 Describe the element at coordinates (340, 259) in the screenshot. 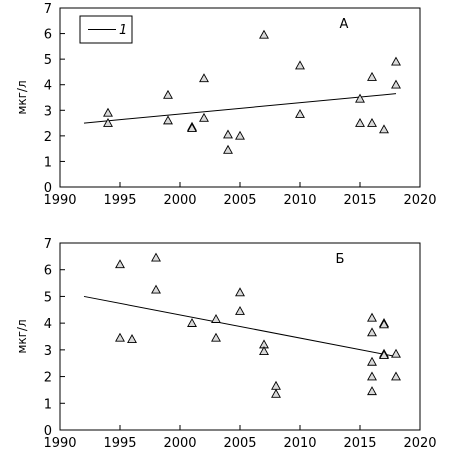

I see `panel-label: Б` at that location.